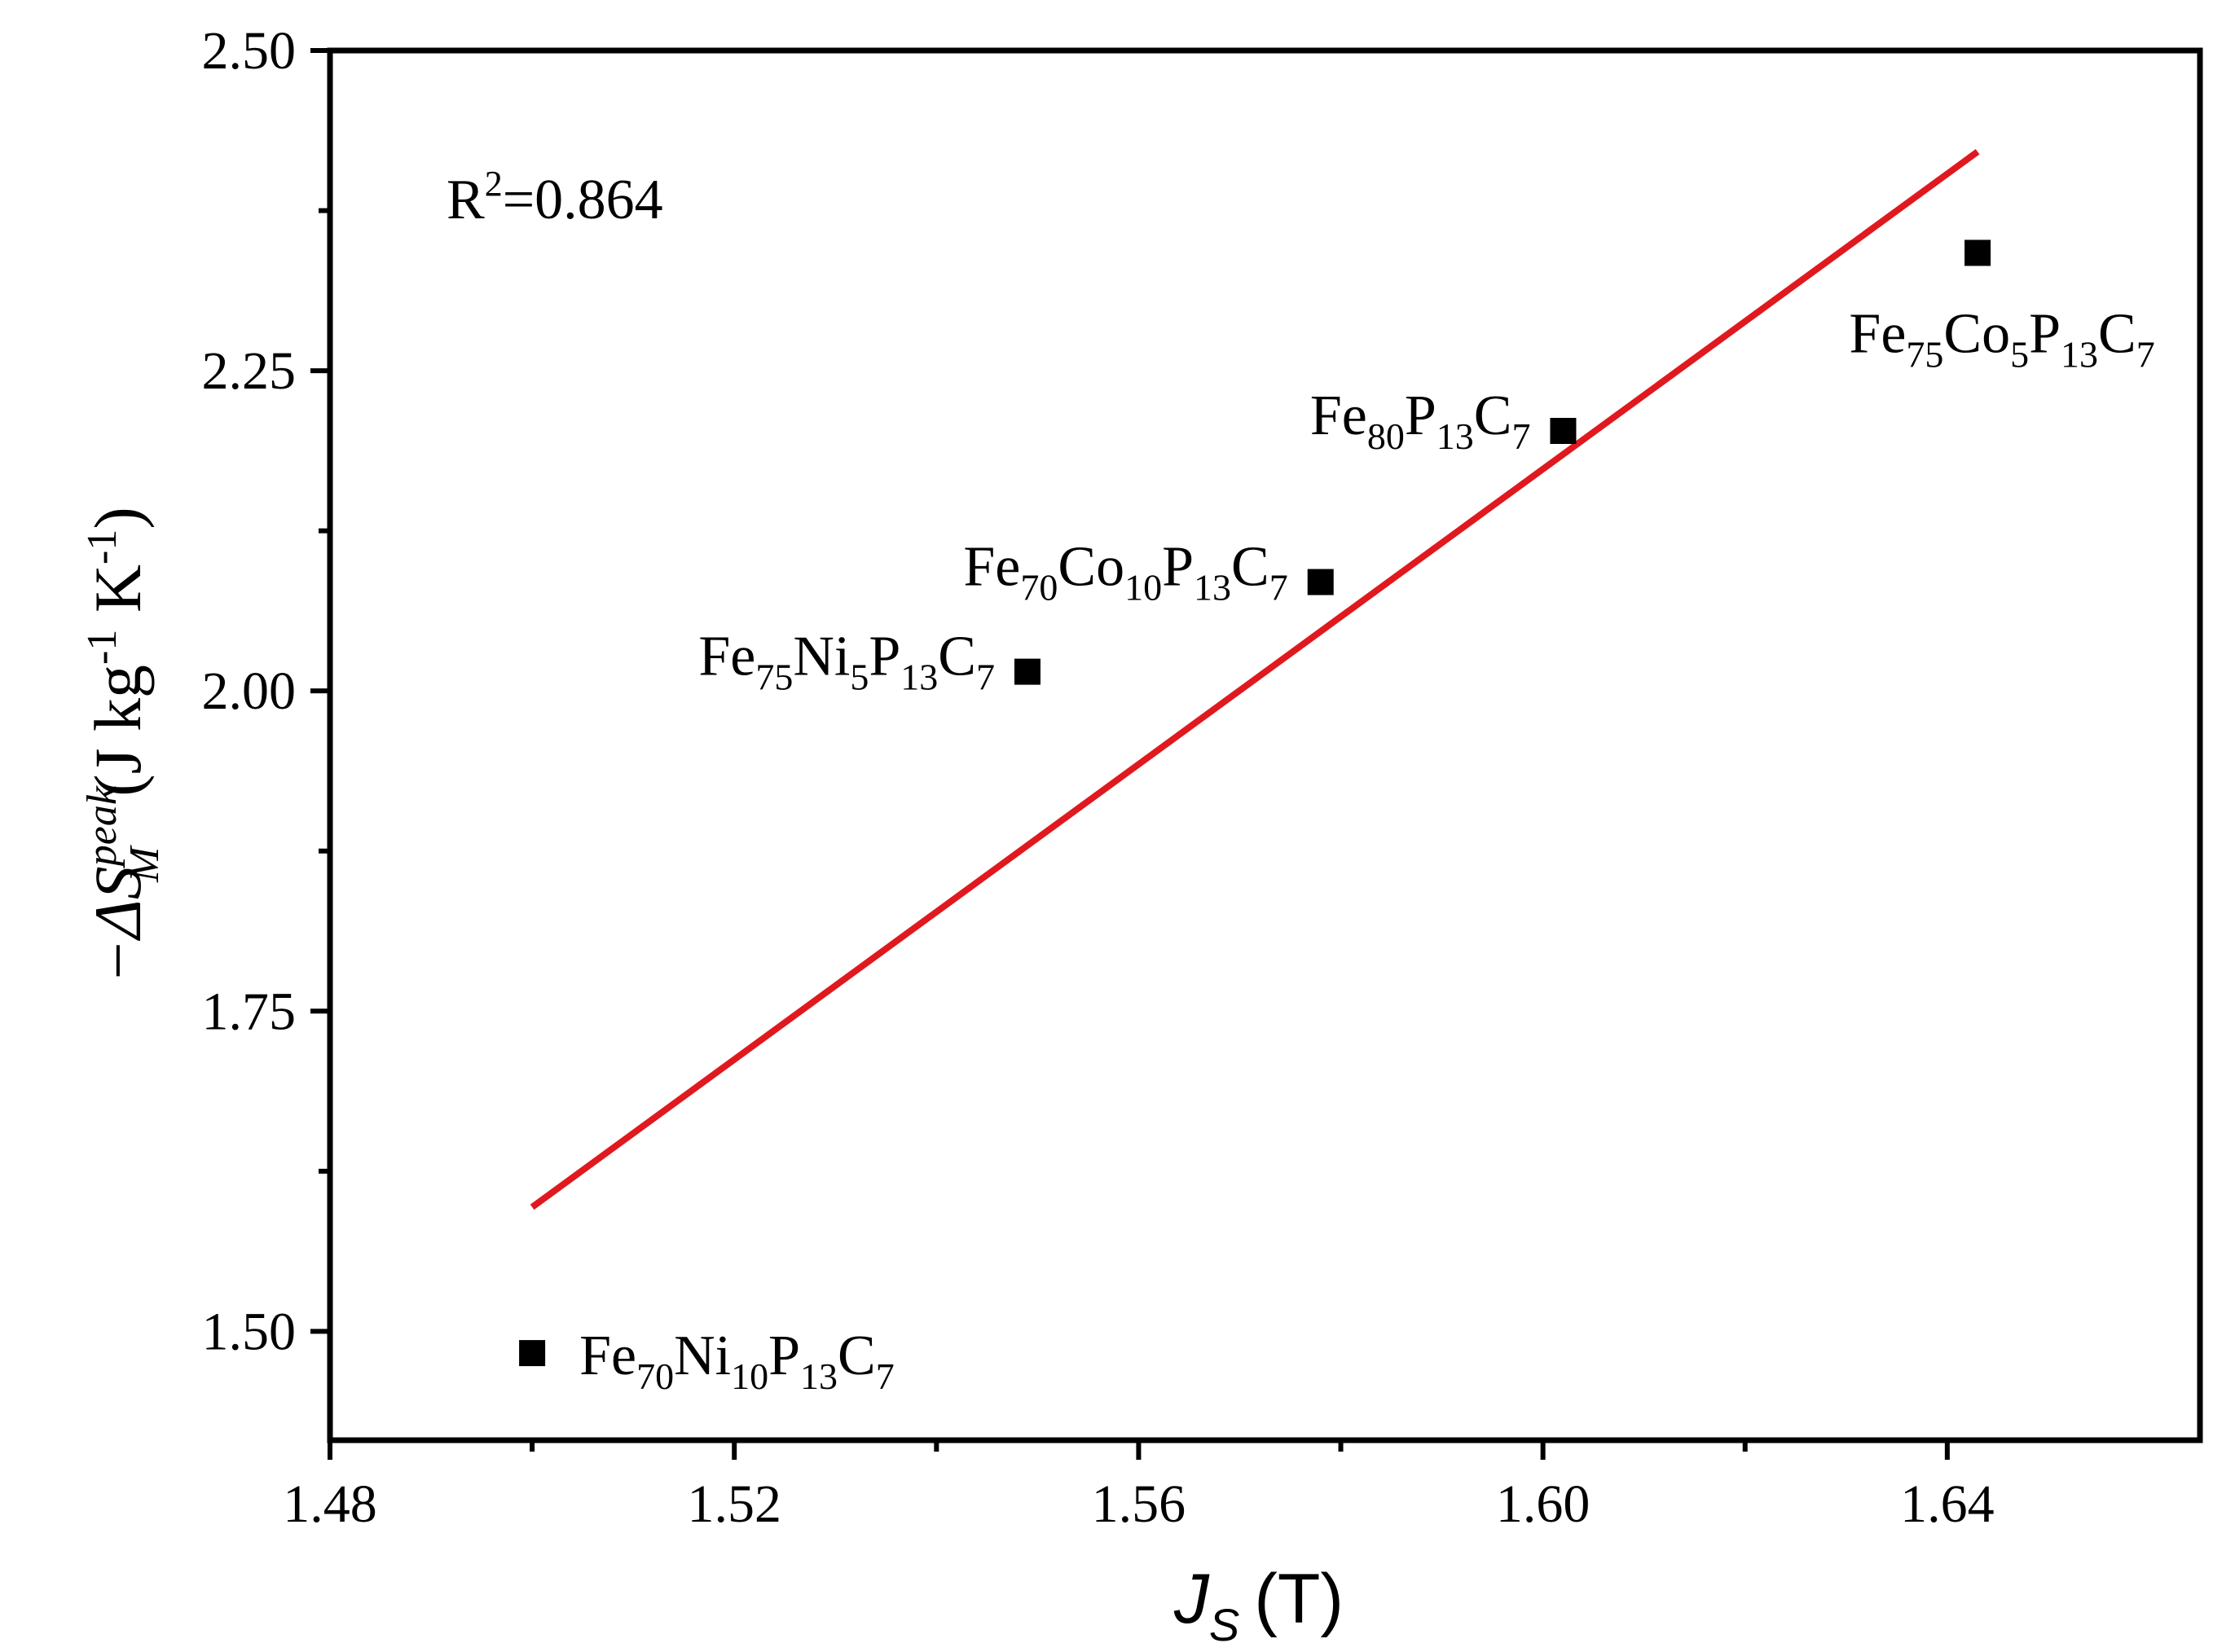 This screenshot has height=1652, width=2213. What do you see at coordinates (249, 51) in the screenshot?
I see `y-tick-label: 2.50` at bounding box center [249, 51].